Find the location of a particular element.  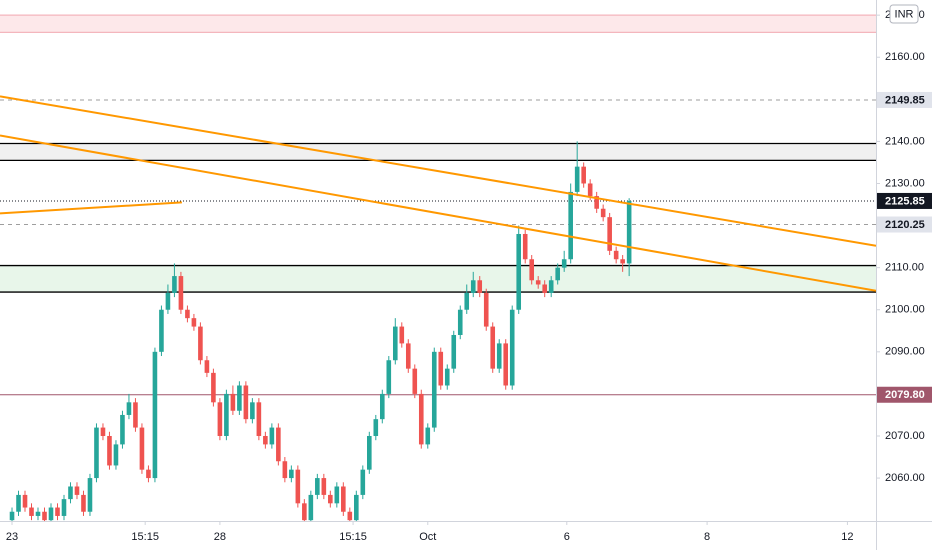

x-tick-label: Oct is located at coordinates (427, 537).